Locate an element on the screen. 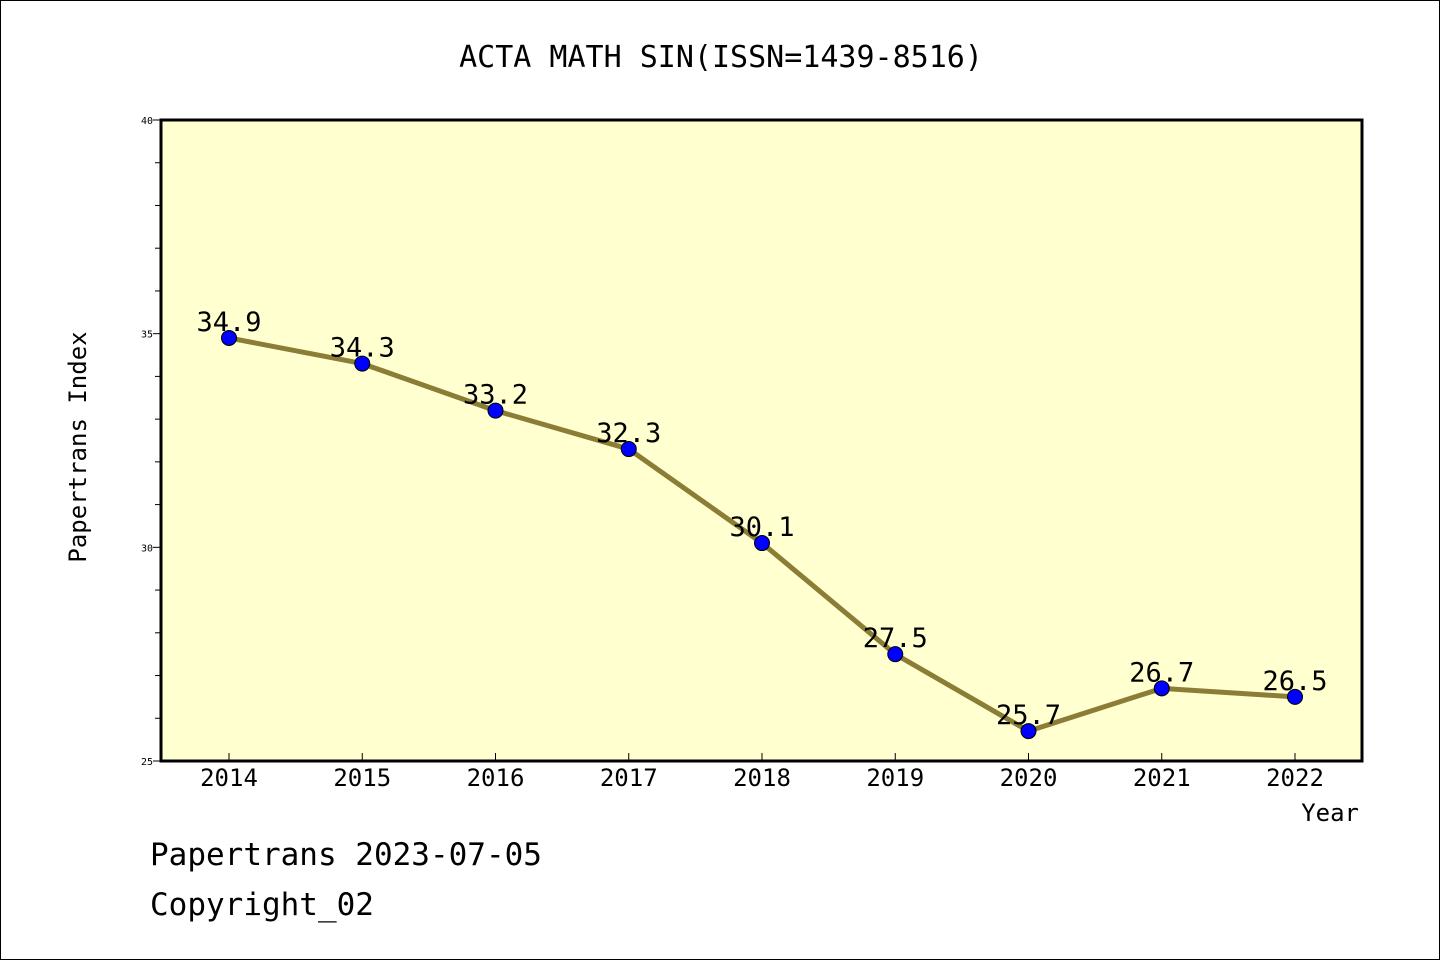 Image resolution: width=1440 pixels, height=964 pixels. y-tick-label: 25 is located at coordinates (147, 762).